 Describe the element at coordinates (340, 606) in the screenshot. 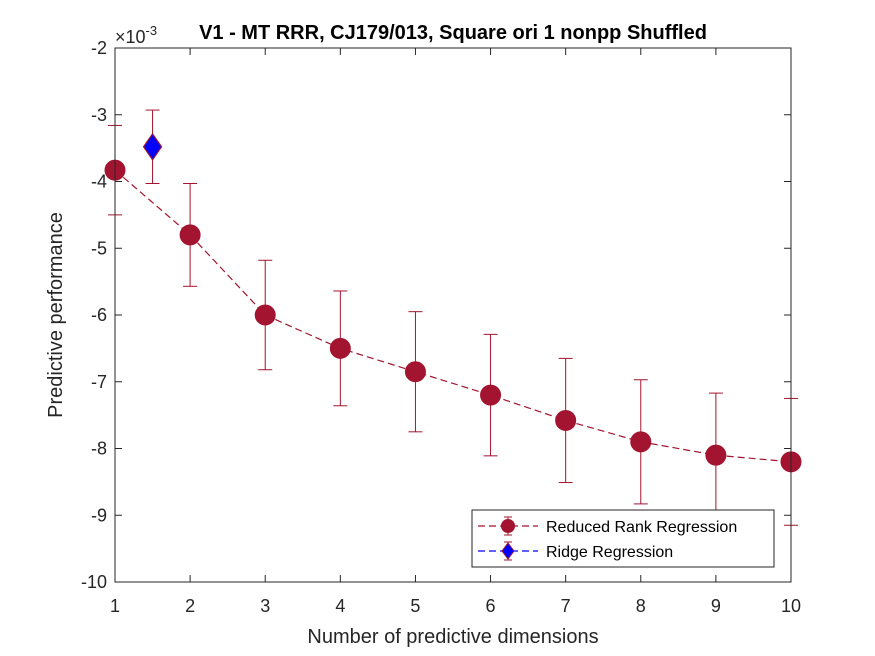

I see `x-tick-label: 4` at that location.